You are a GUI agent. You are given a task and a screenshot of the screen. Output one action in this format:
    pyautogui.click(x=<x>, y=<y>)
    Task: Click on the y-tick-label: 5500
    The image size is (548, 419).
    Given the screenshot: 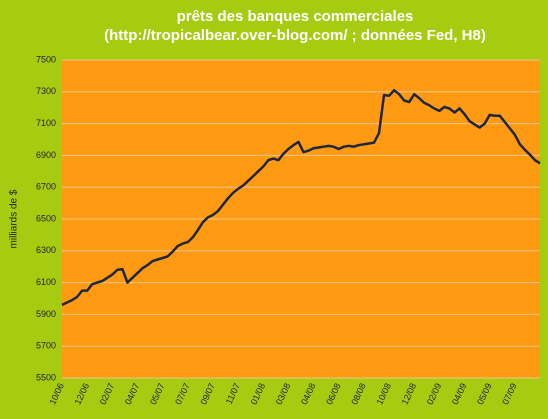 What is the action you would take?
    pyautogui.click(x=46, y=377)
    